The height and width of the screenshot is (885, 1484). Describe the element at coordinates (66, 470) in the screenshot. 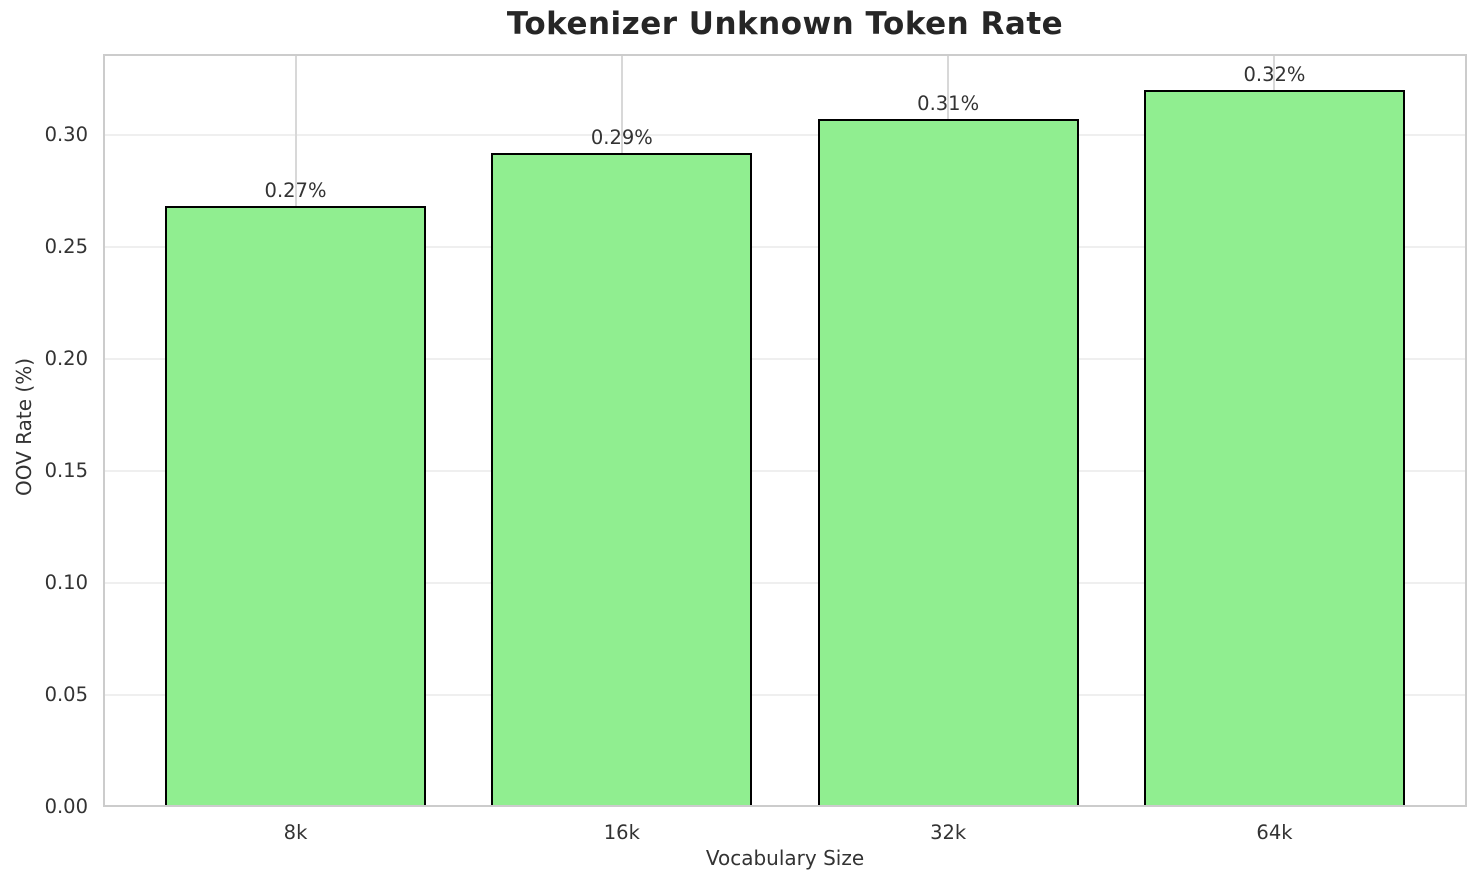

I see `y-tick-label: 0.15` at that location.